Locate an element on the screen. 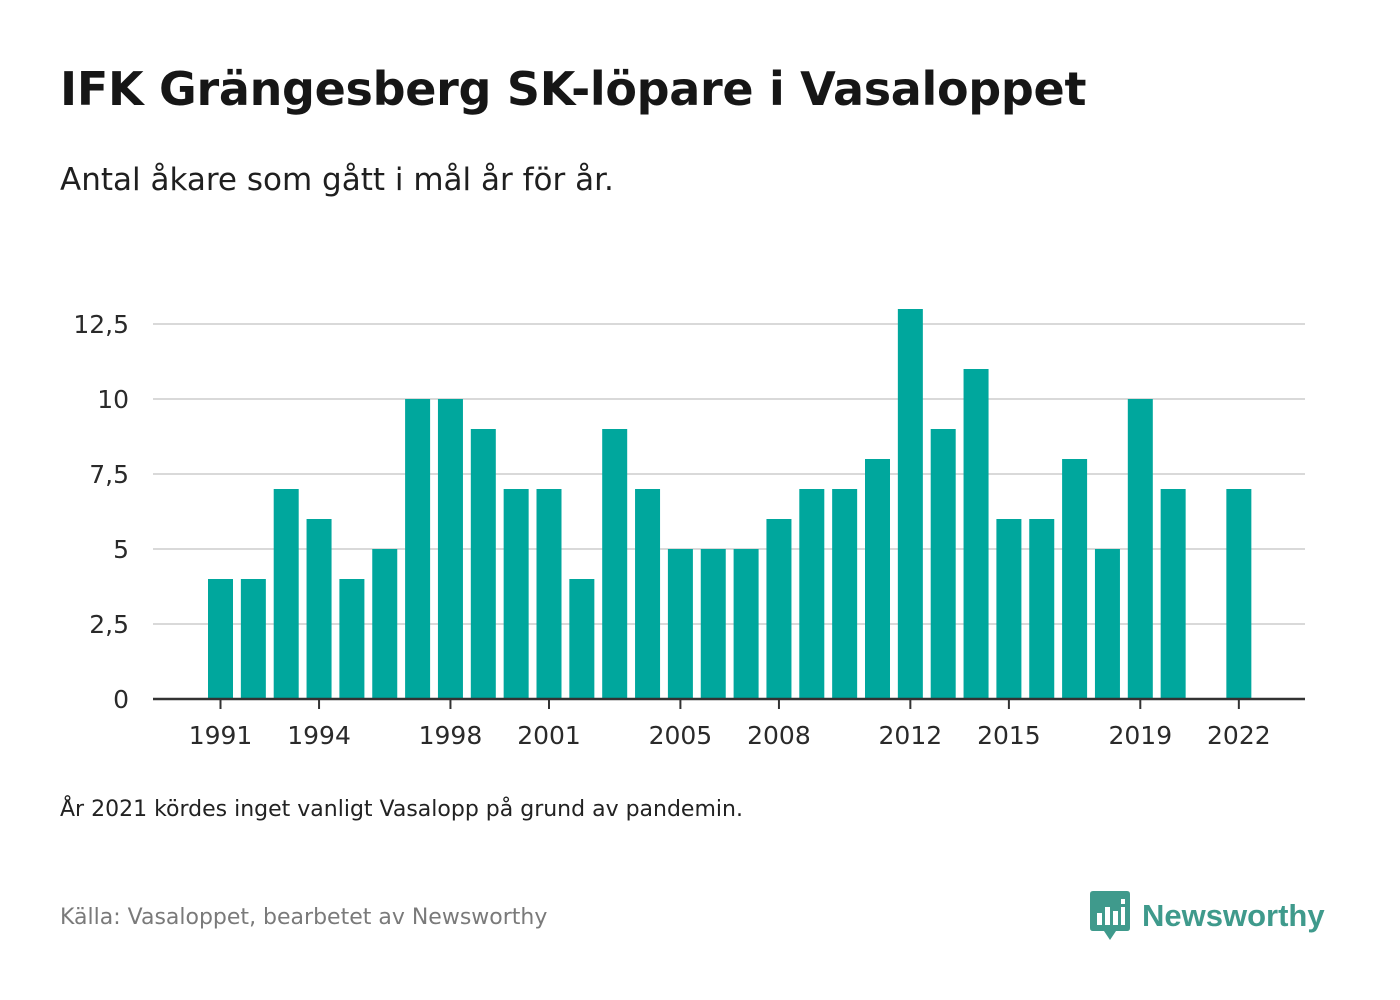  bar-1997 is located at coordinates (418, 549).